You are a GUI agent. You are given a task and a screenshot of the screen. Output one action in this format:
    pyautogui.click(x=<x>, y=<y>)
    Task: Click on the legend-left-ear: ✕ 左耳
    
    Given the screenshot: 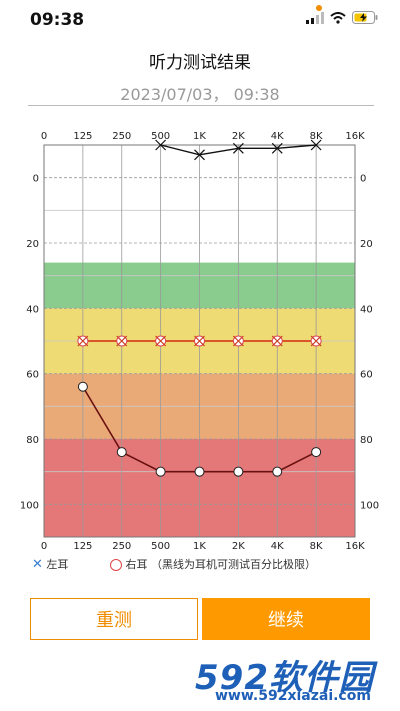 What is the action you would take?
    pyautogui.click(x=50, y=564)
    